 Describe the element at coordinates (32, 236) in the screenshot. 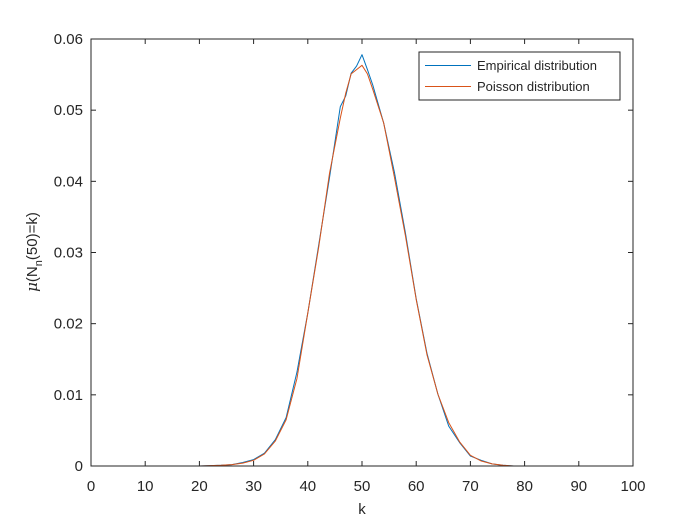

I see `y-axis-label-suffix: (50)=k)` at that location.